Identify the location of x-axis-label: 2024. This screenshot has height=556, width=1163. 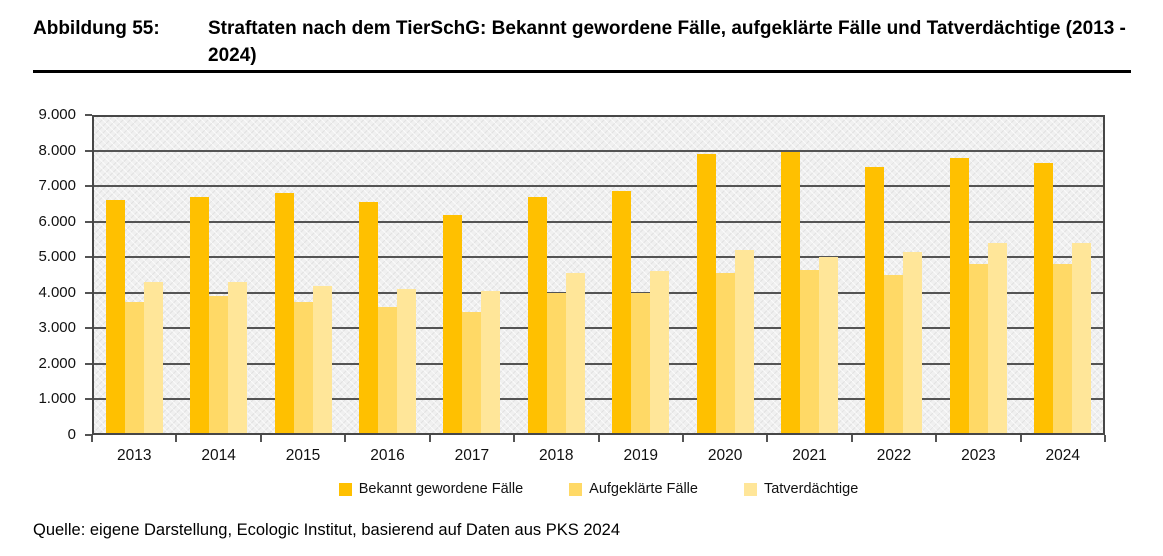
(1063, 455).